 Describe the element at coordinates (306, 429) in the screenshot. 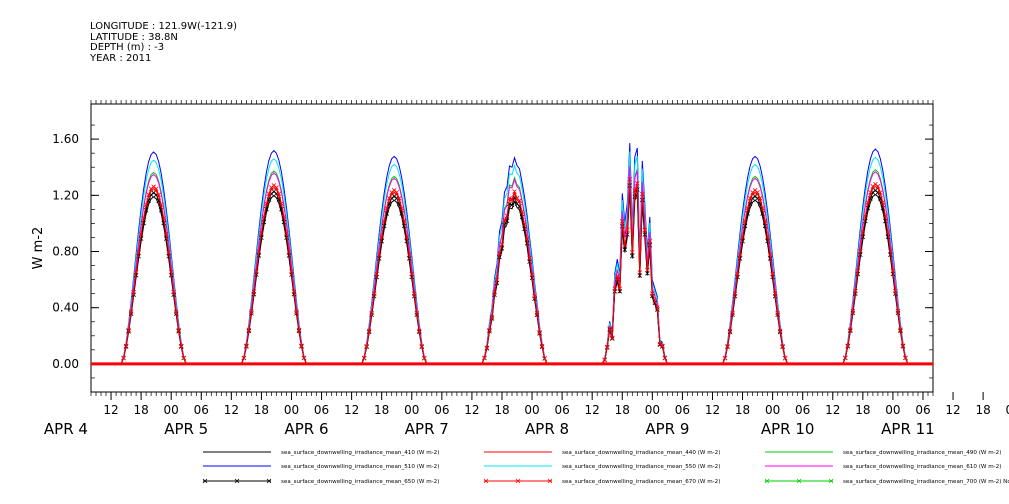

I see `x-day-label: APR 6` at that location.